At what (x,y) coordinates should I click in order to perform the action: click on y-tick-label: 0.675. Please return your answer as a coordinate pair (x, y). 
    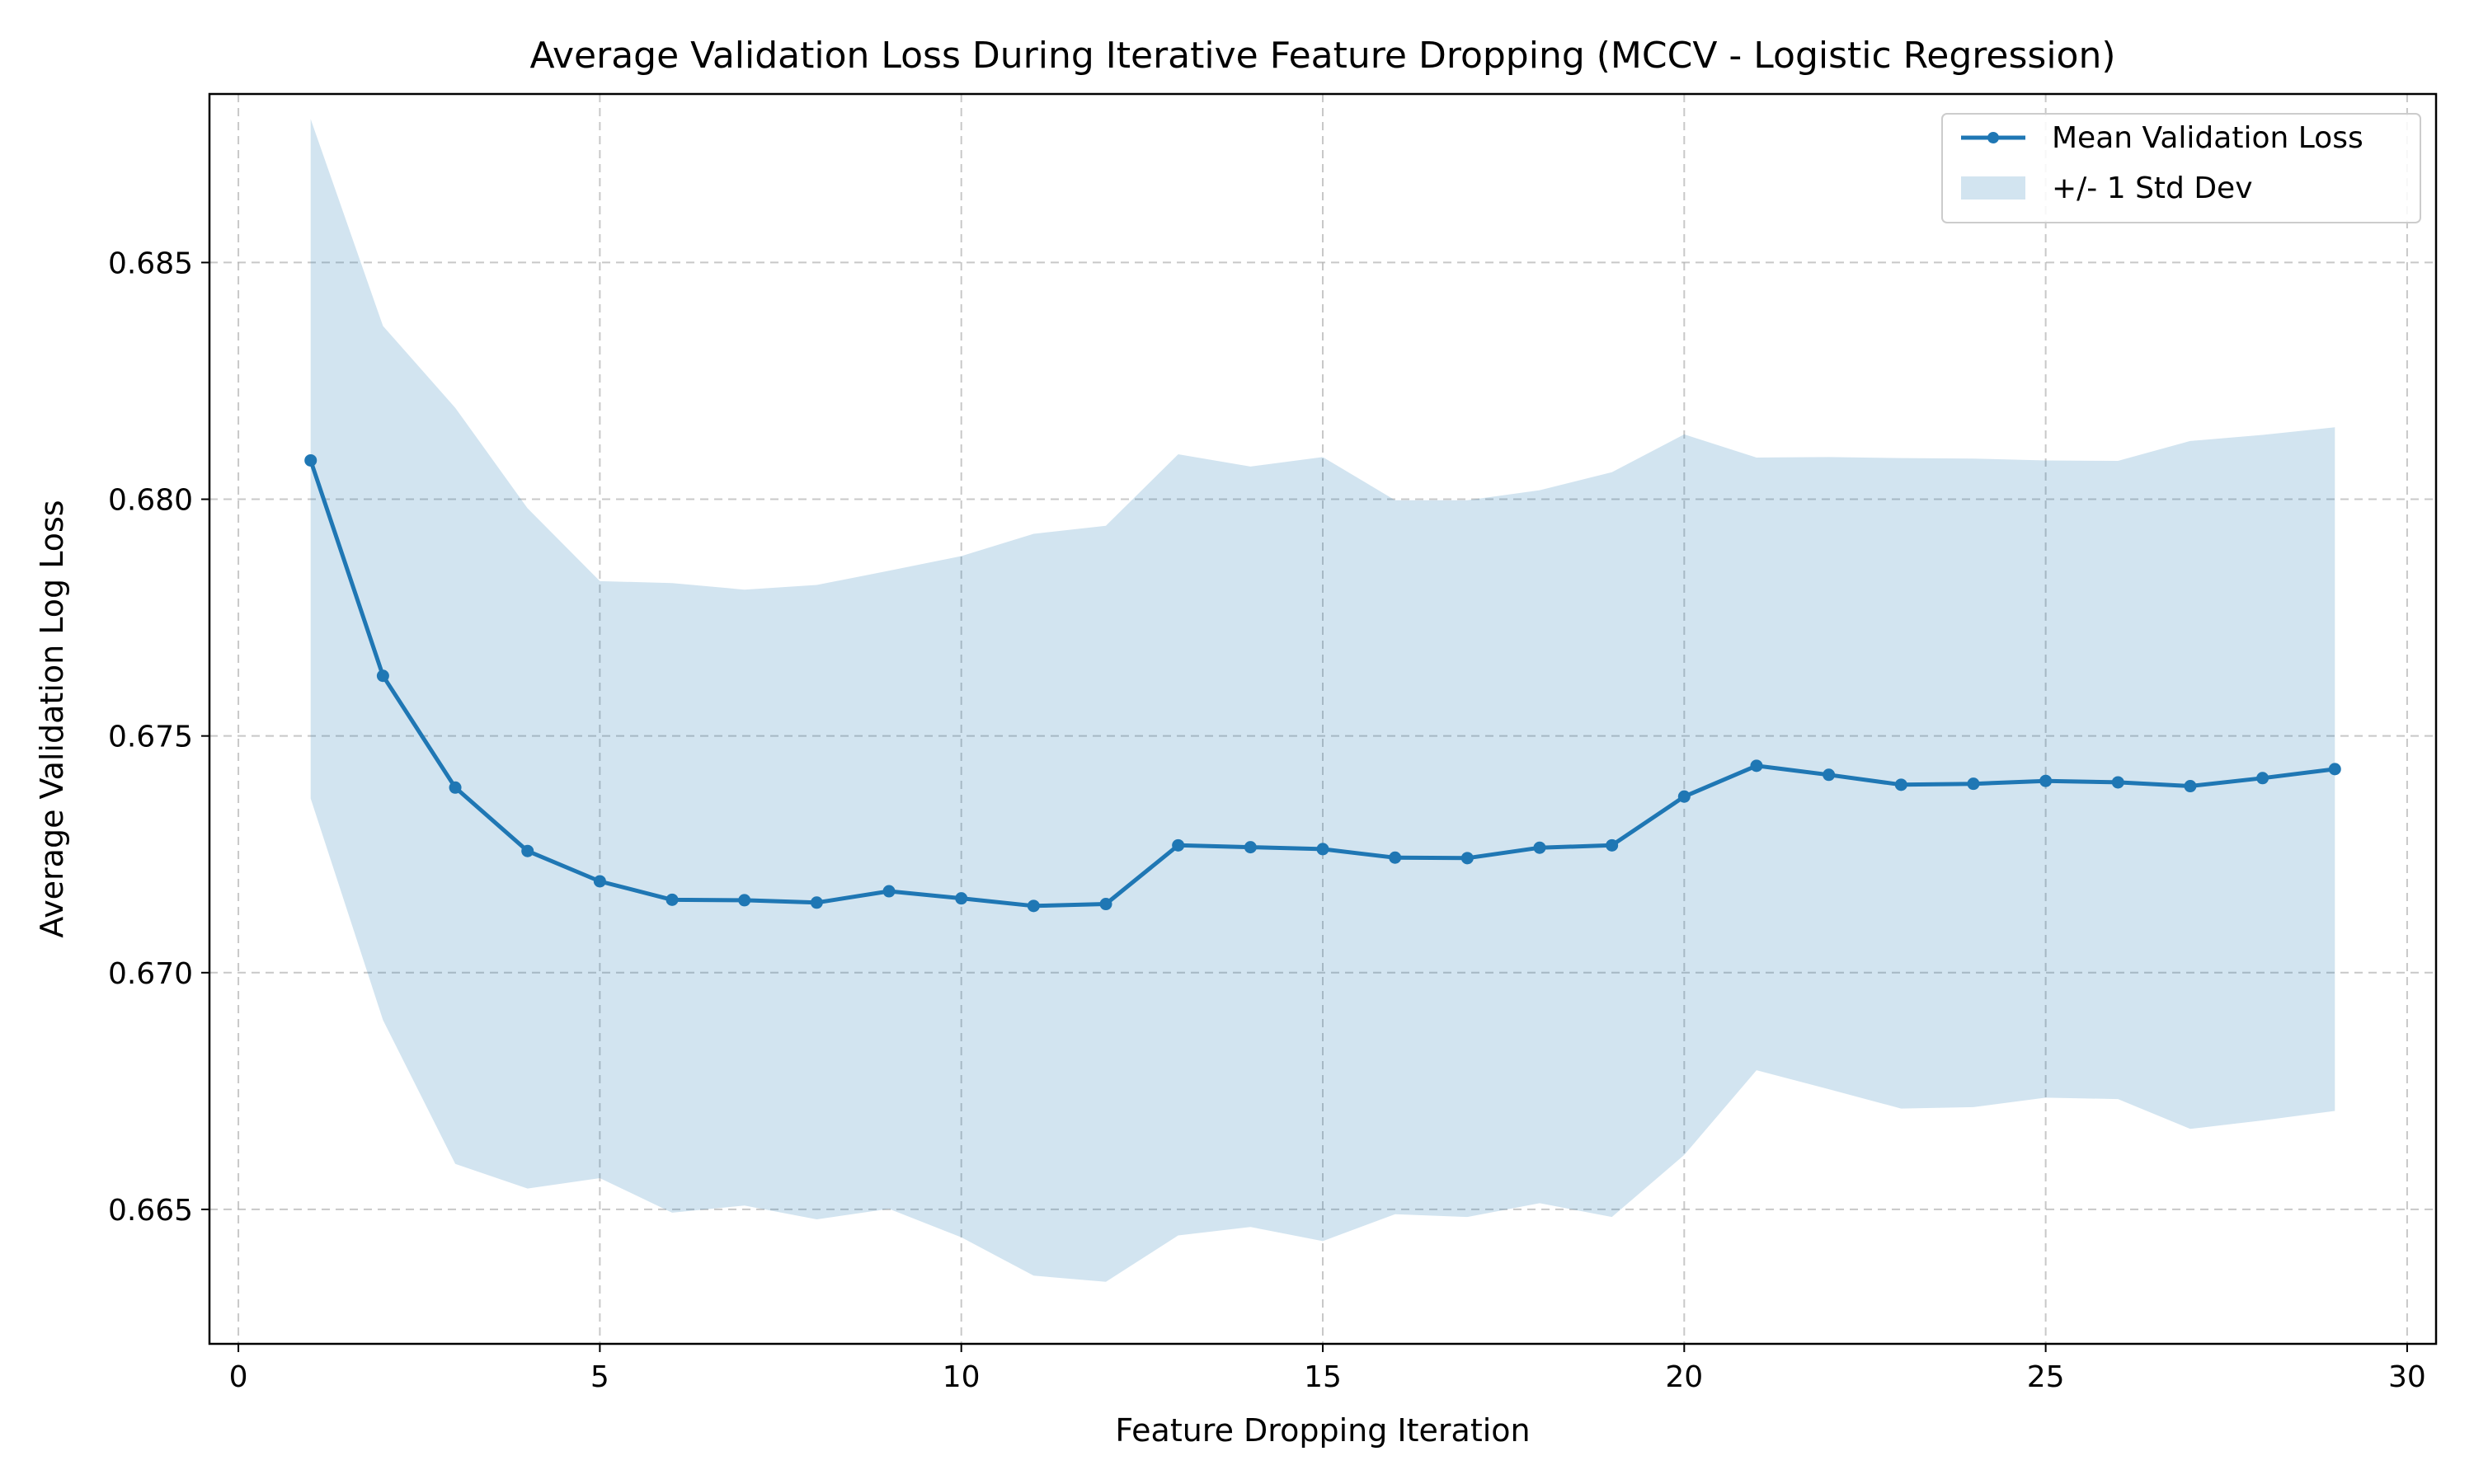
    Looking at the image, I should click on (150, 737).